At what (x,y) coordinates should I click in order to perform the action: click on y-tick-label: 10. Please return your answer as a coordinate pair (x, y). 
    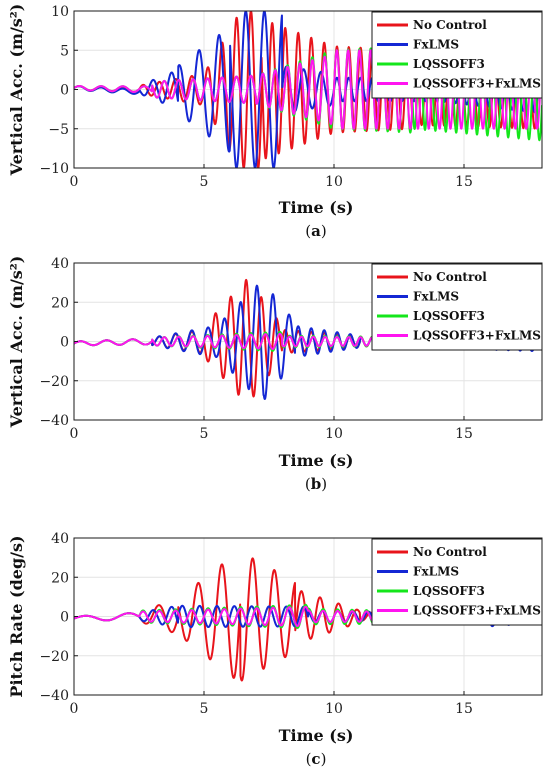
    Looking at the image, I should click on (60, 12).